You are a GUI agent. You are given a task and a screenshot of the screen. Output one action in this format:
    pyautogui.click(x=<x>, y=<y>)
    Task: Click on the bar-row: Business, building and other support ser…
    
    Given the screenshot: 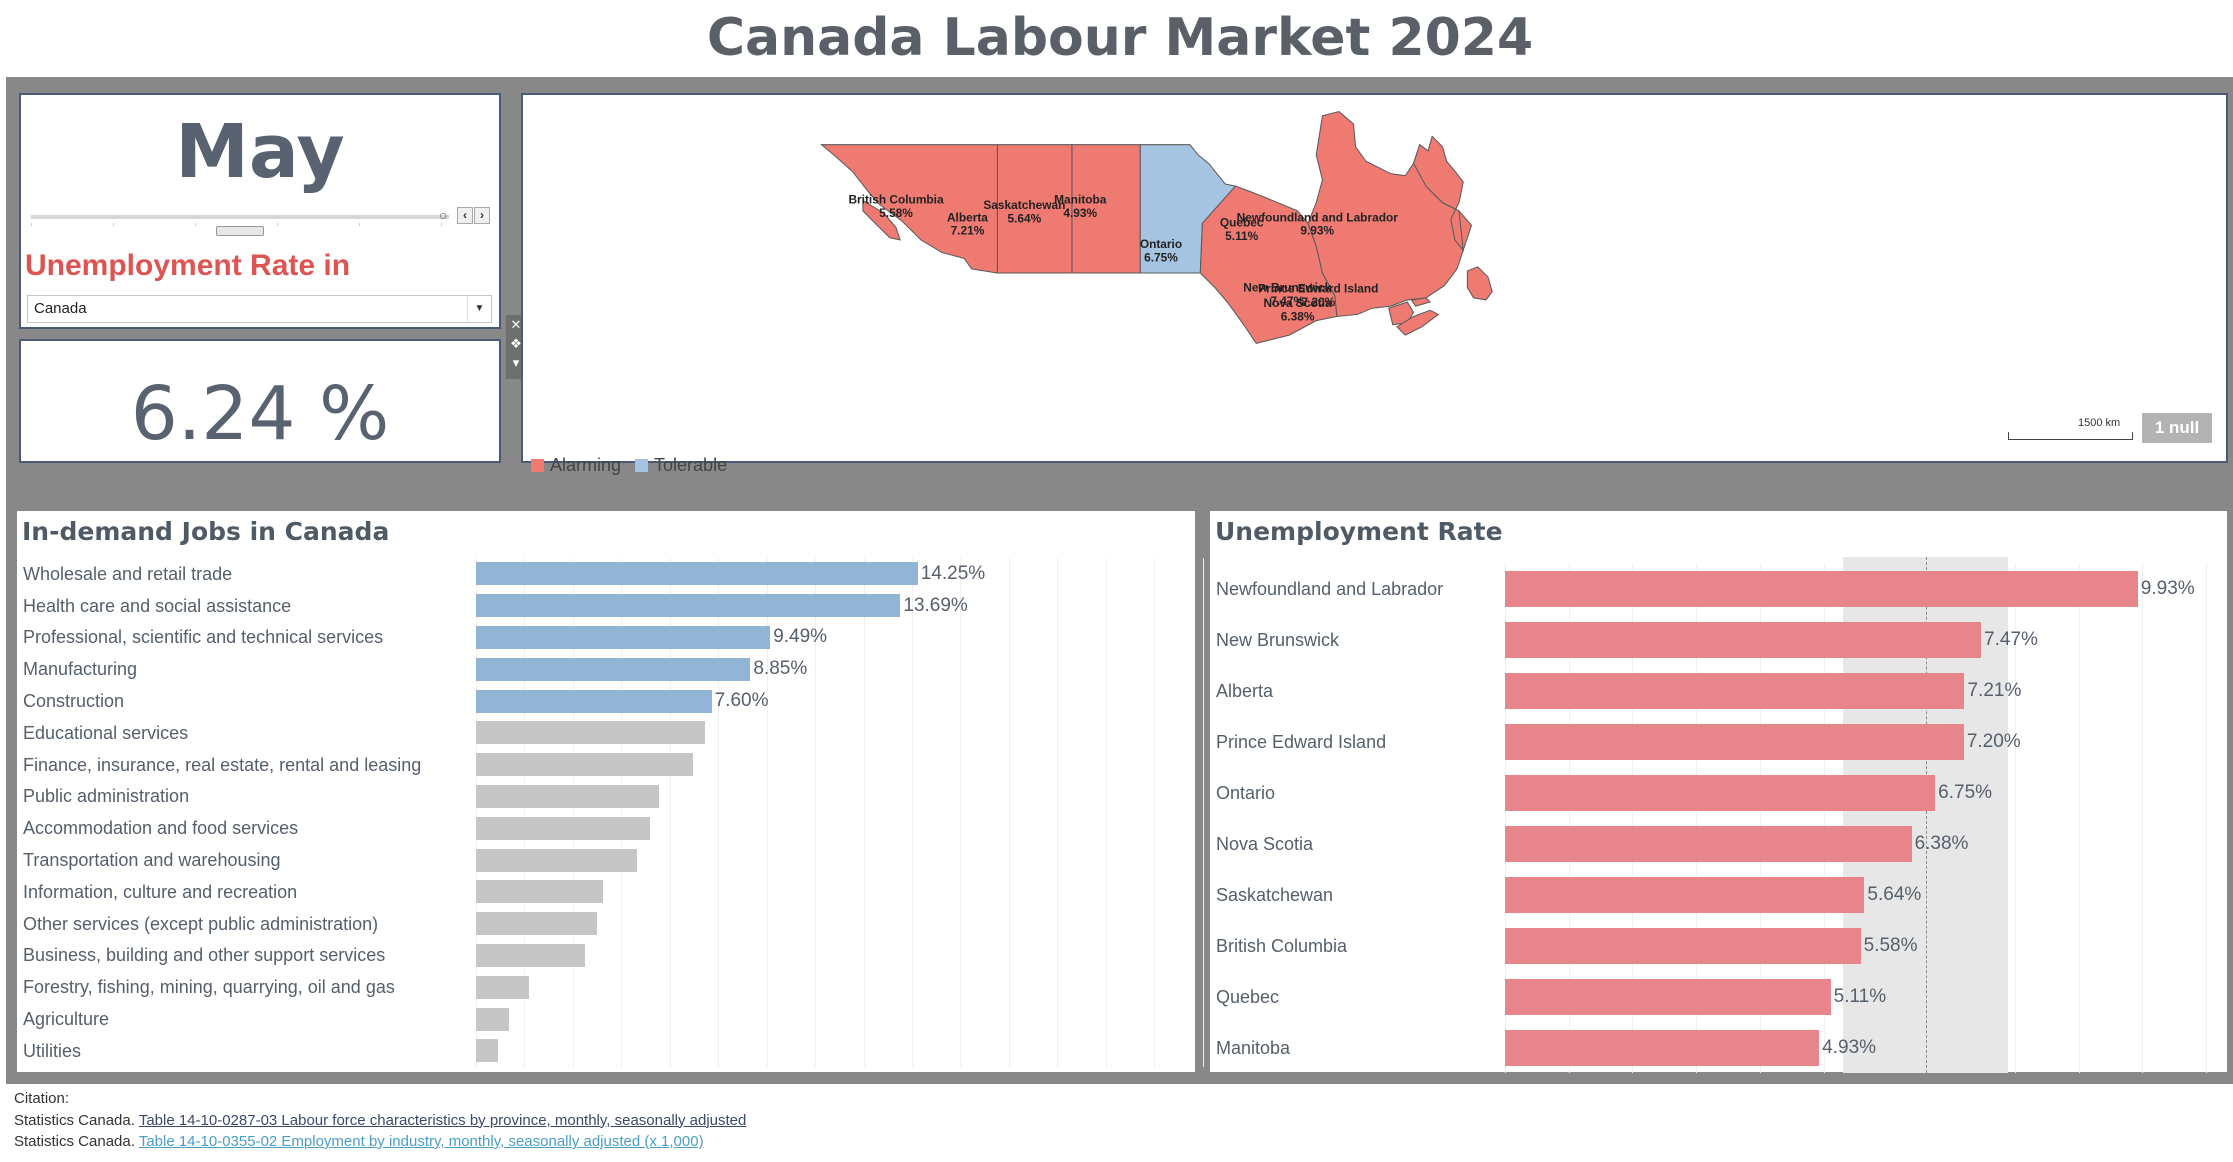 What is the action you would take?
    pyautogui.click(x=605, y=956)
    